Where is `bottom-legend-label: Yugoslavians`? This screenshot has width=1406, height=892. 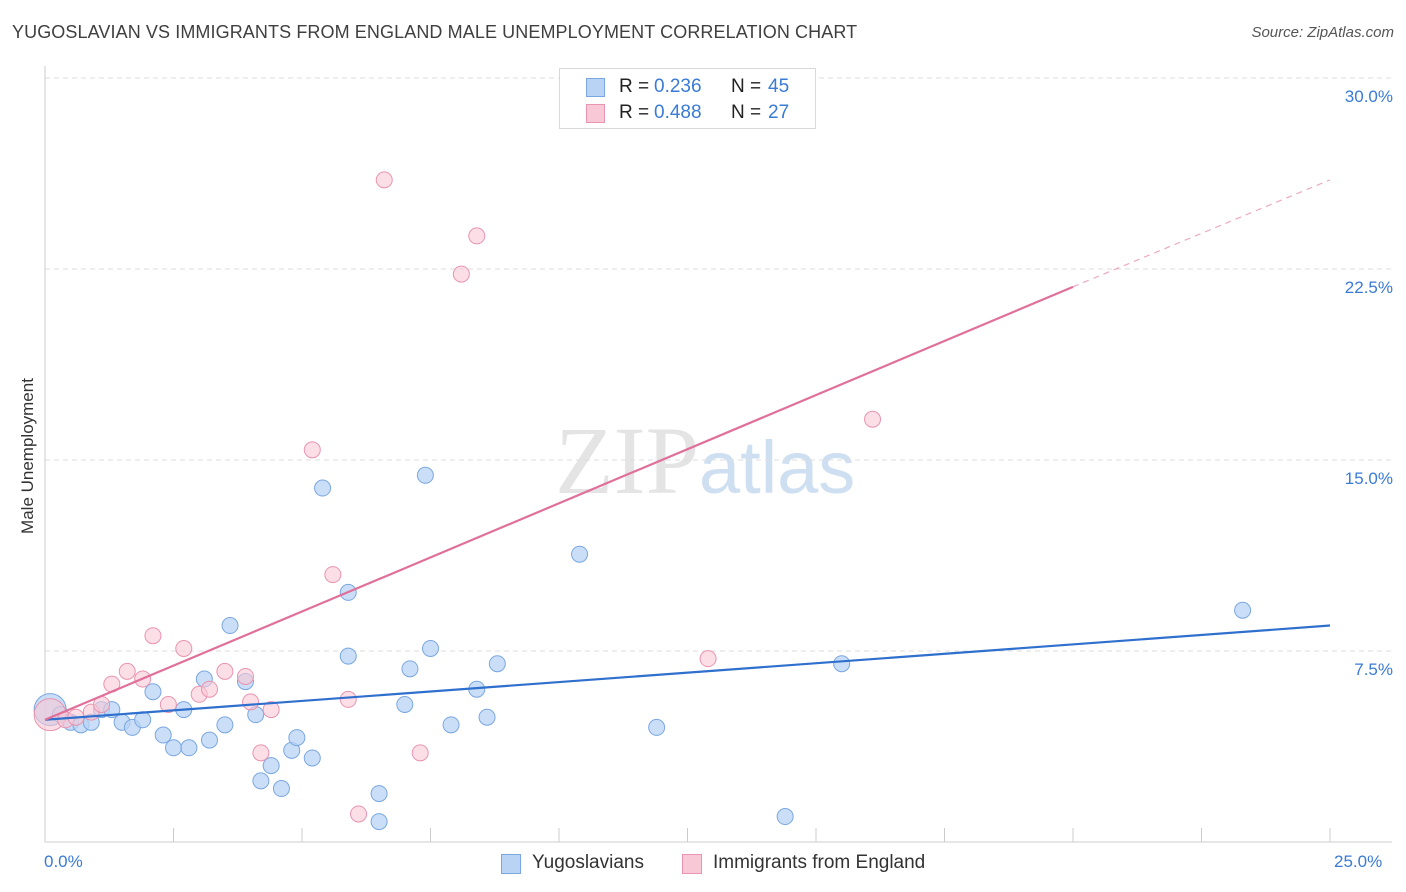 bottom-legend-label: Yugoslavians is located at coordinates (588, 862).